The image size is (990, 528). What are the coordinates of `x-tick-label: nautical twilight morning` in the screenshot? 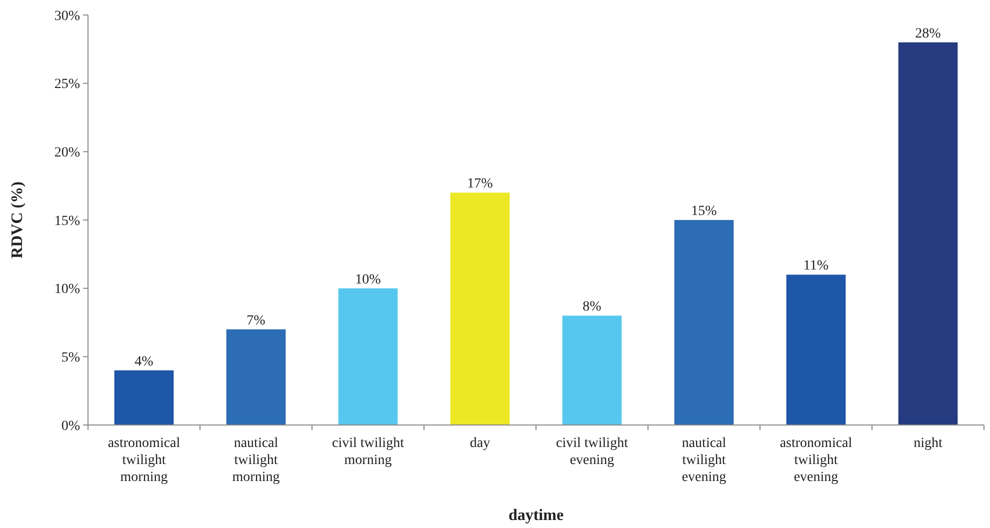 It's located at (256, 460).